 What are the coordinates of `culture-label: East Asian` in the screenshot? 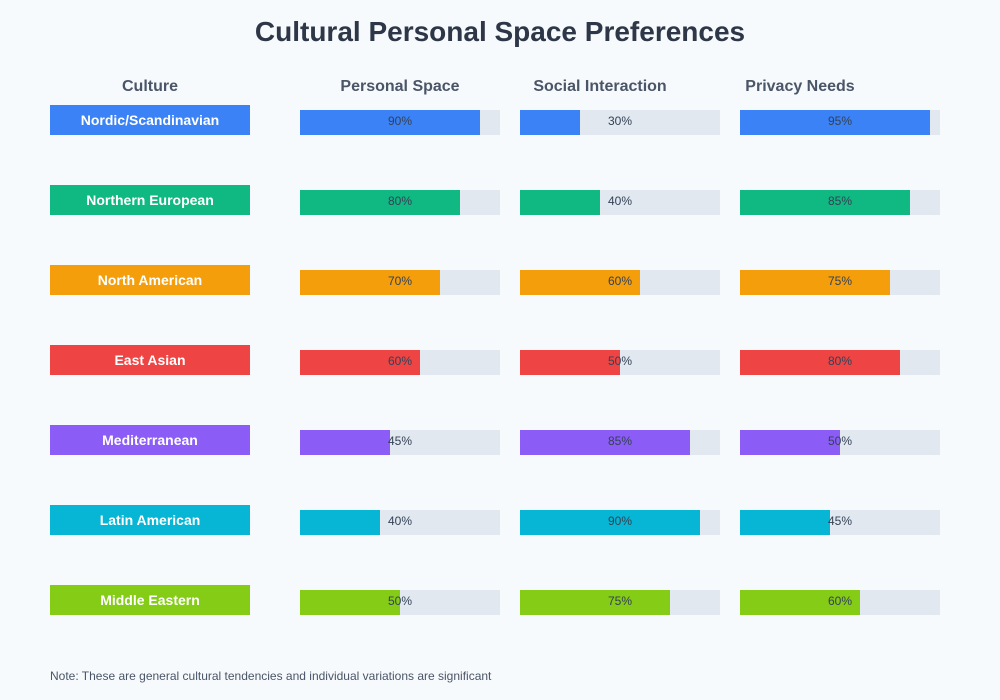 It's located at (149, 360).